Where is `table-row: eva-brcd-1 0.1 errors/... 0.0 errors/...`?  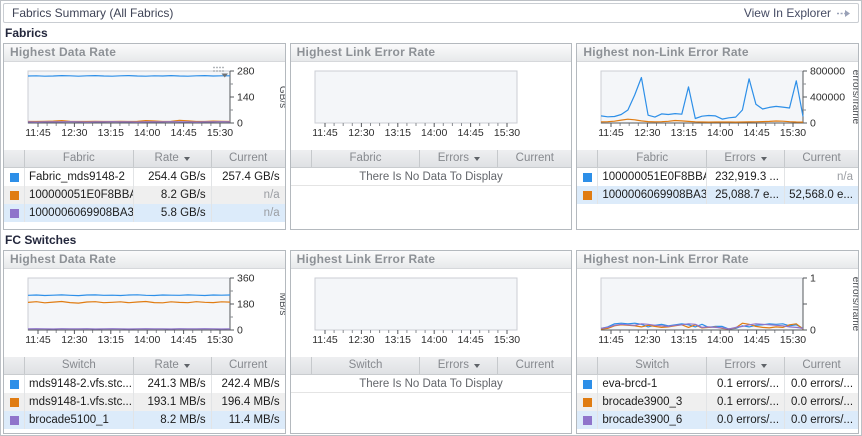 table-row: eva-brcd-1 0.1 errors/... 0.0 errors/... is located at coordinates (717, 384).